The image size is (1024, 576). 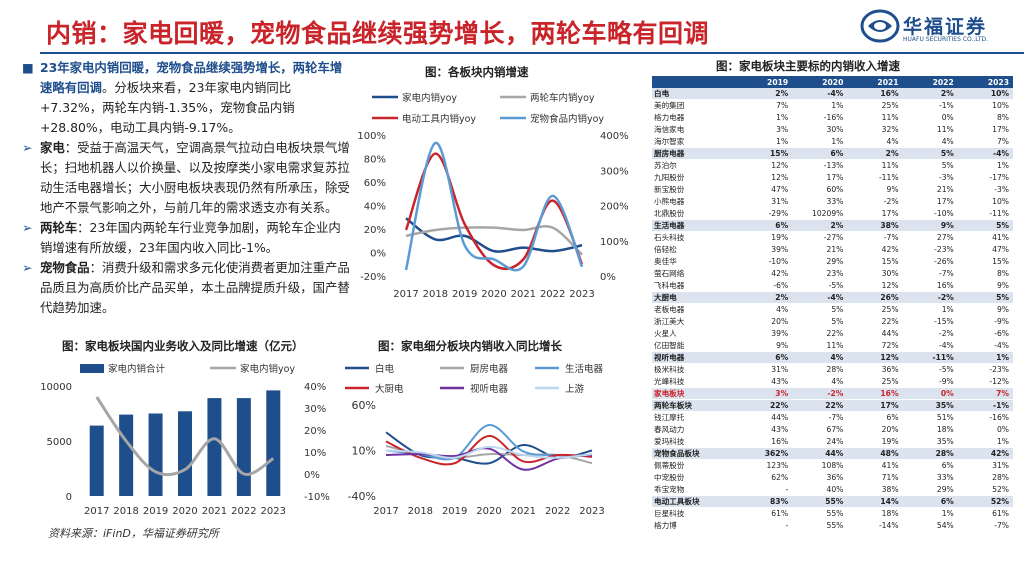 I want to click on growth-cell: -5%, so click(x=930, y=369).